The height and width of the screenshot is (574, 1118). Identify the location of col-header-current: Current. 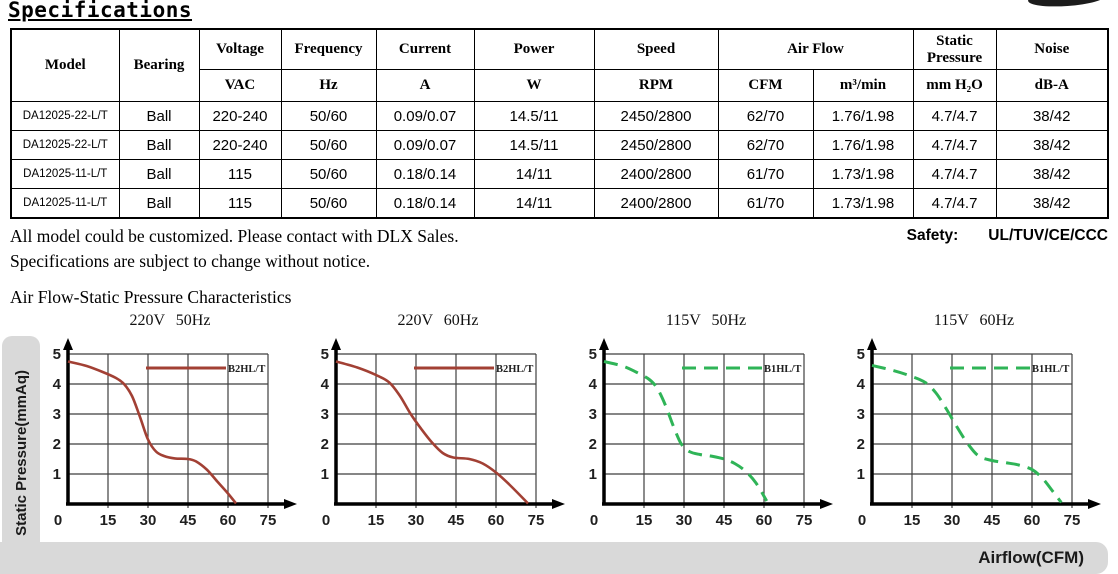
(425, 49).